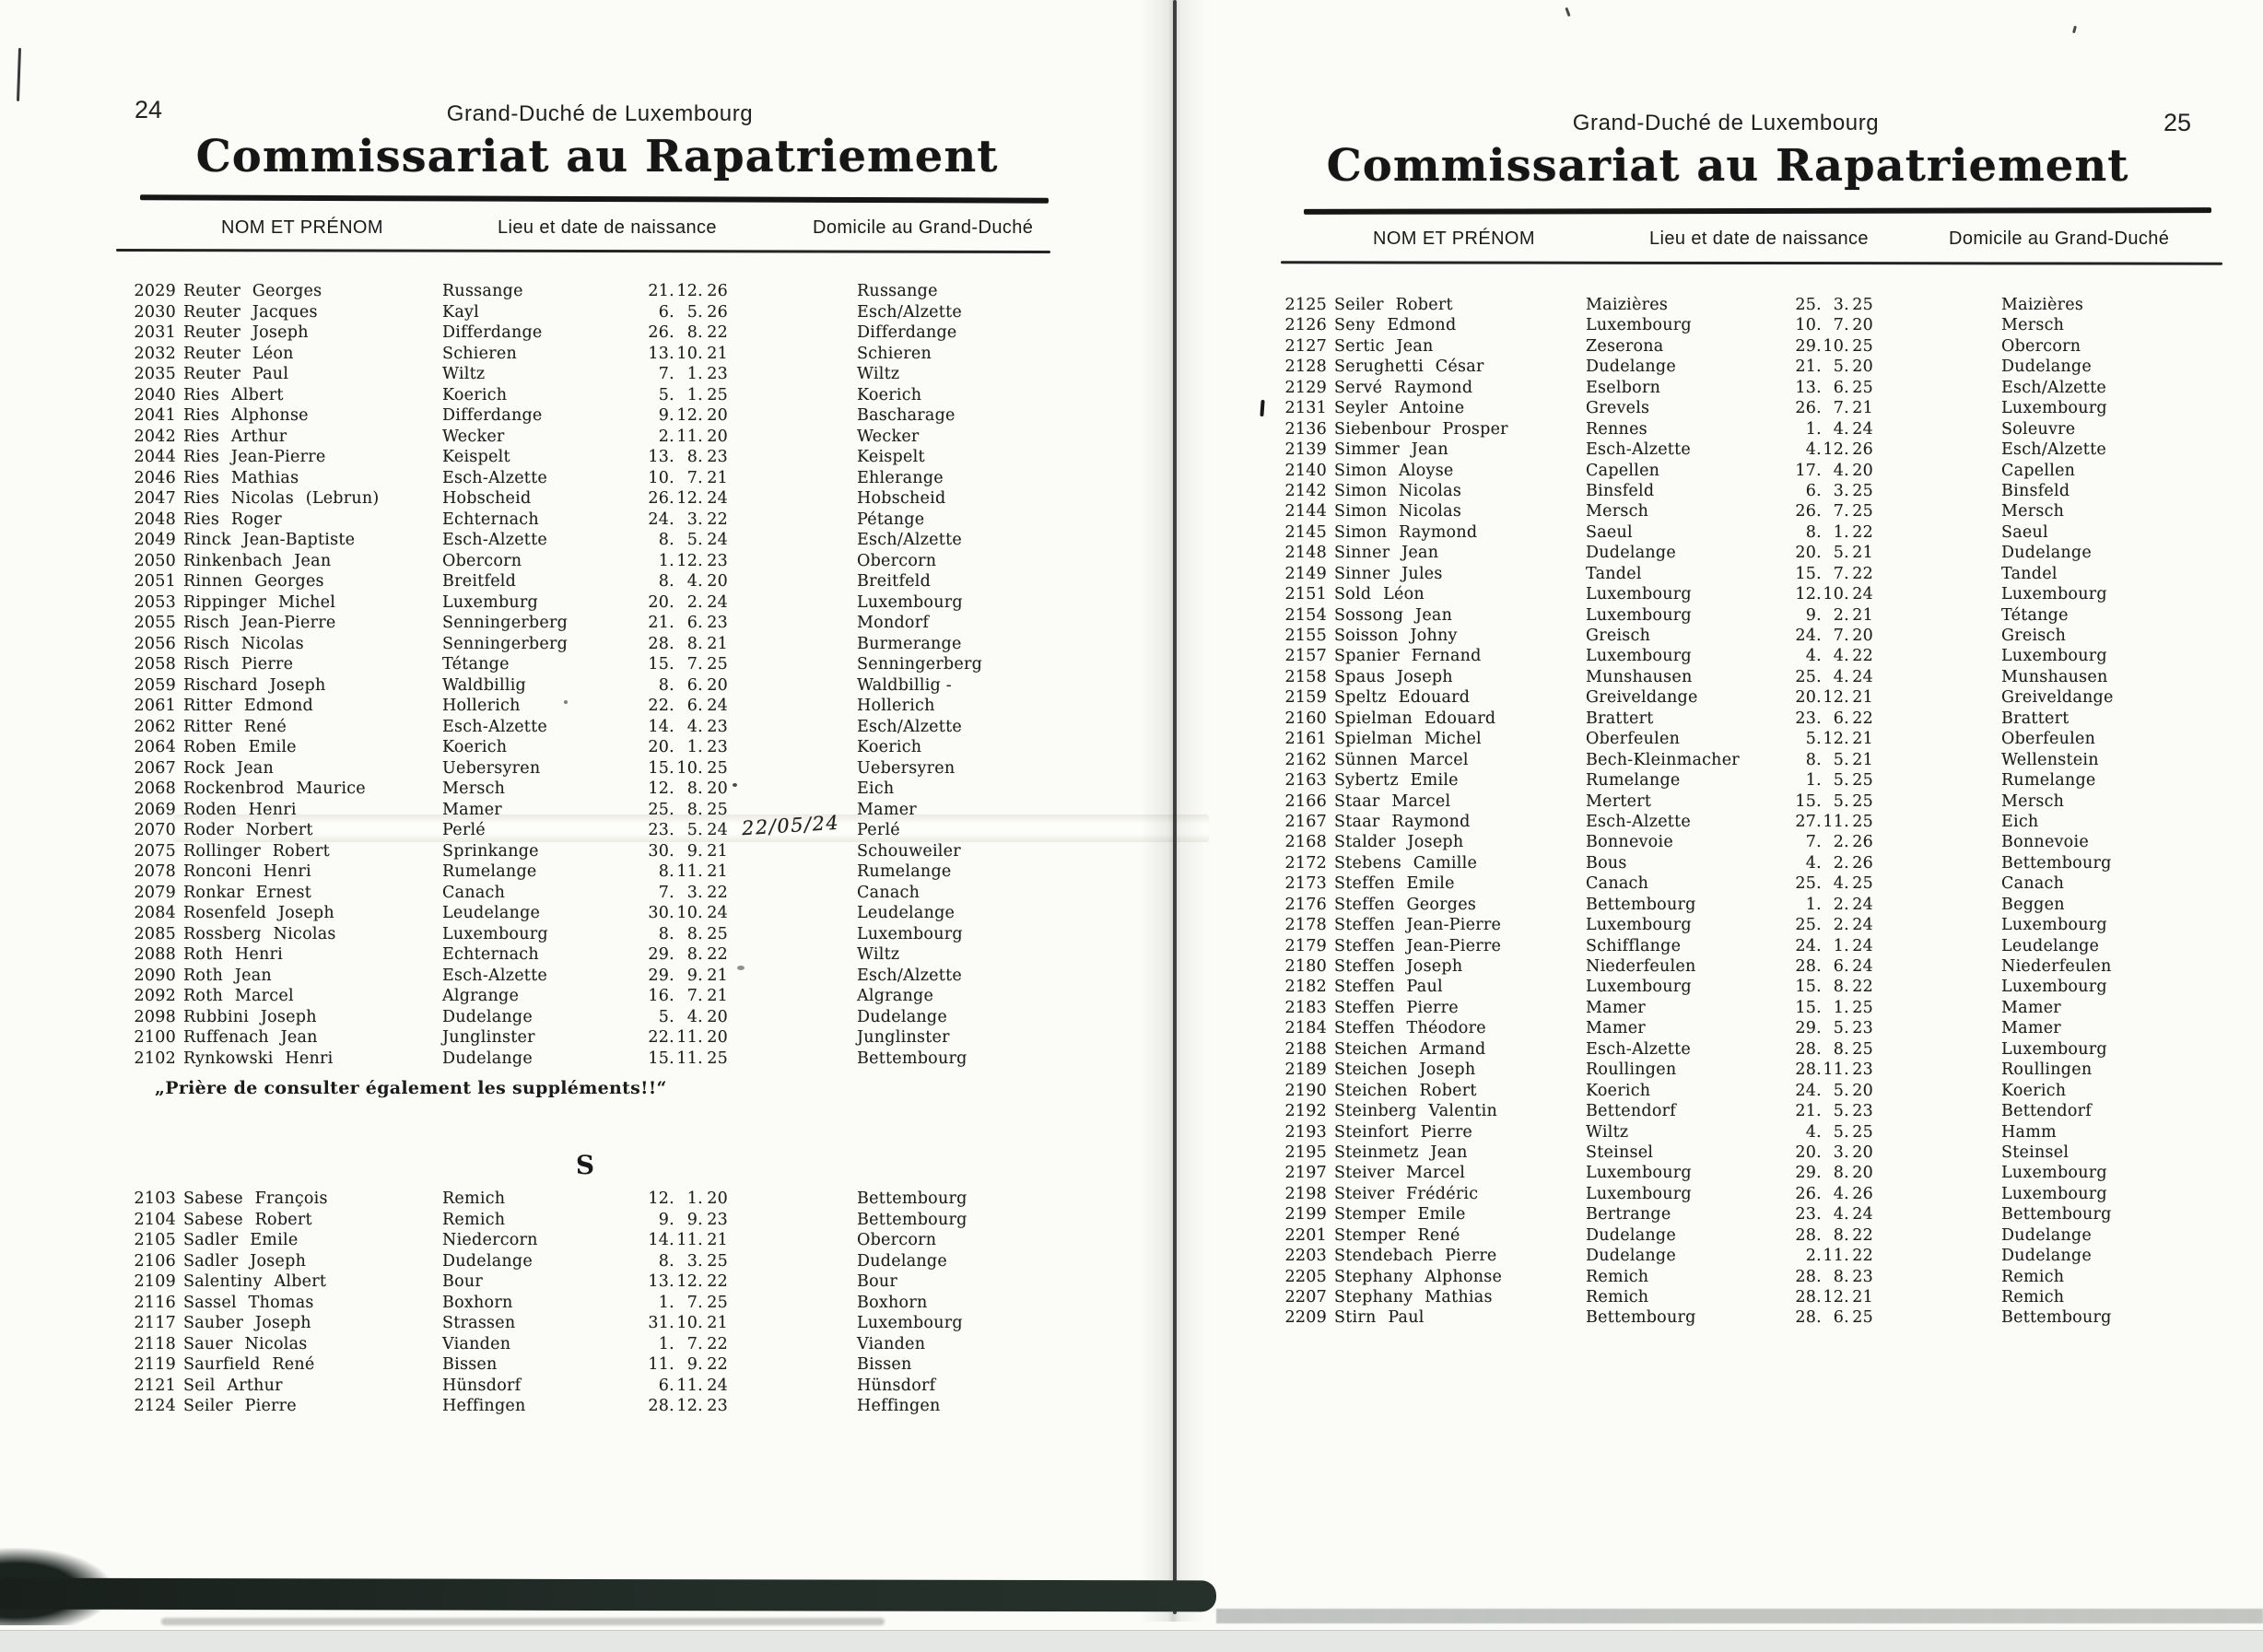 Image resolution: width=2263 pixels, height=1652 pixels. What do you see at coordinates (1305, 801) in the screenshot?
I see `col-number: 2166` at bounding box center [1305, 801].